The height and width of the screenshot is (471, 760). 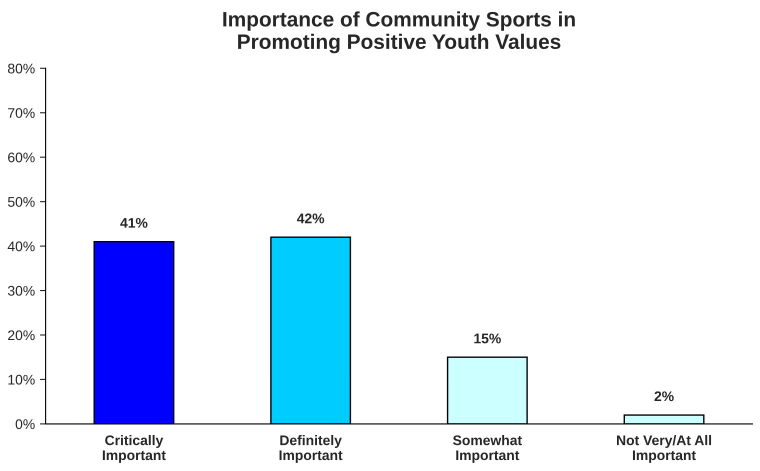 What do you see at coordinates (25, 424) in the screenshot?
I see `y-tick-label: 0%` at bounding box center [25, 424].